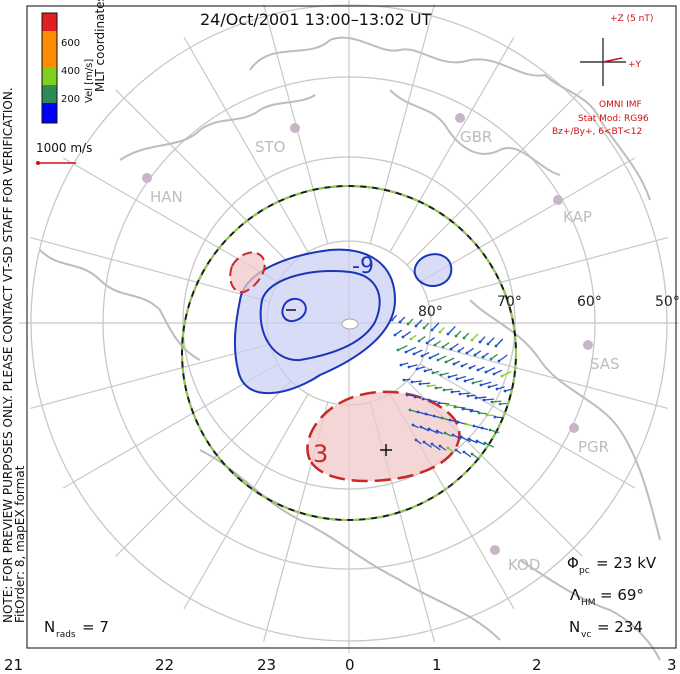  I want to click on velocity-color-scale: 600 400 200 Vel [m/s], so click(68, 68).